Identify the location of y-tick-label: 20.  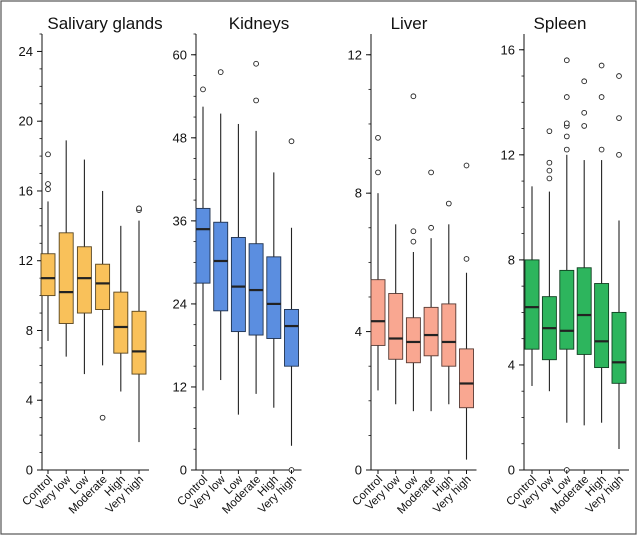
(26, 121).